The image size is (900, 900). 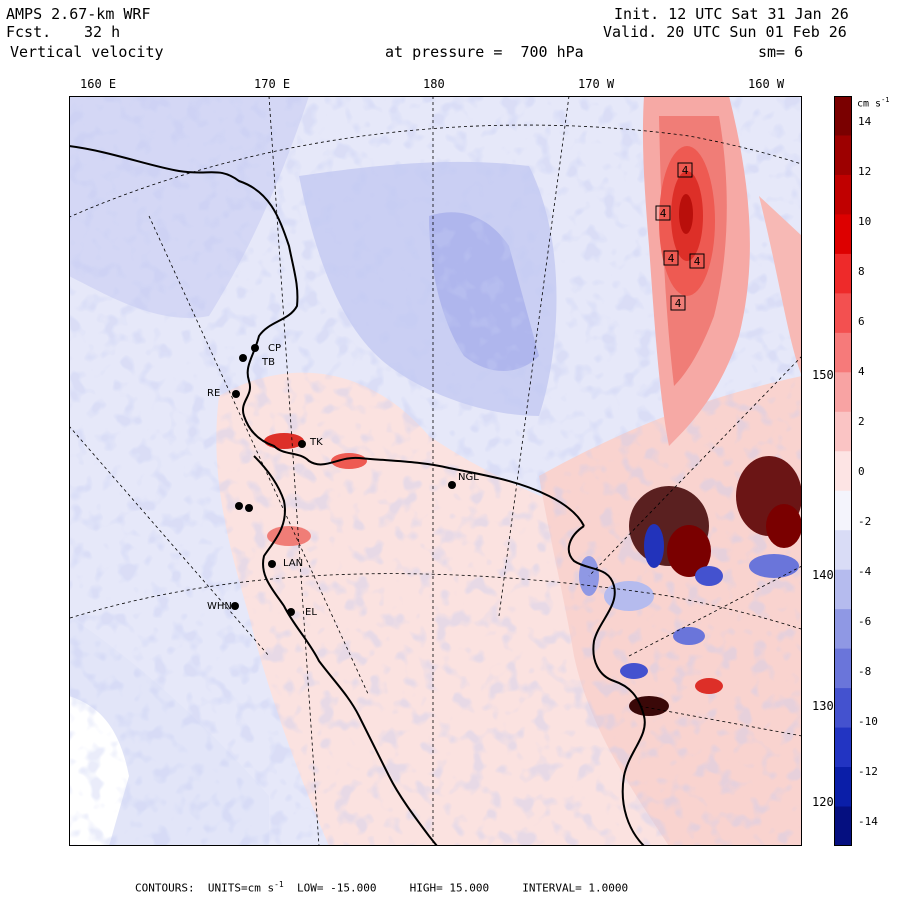 I want to click on station-dot-lan, so click(x=272, y=564).